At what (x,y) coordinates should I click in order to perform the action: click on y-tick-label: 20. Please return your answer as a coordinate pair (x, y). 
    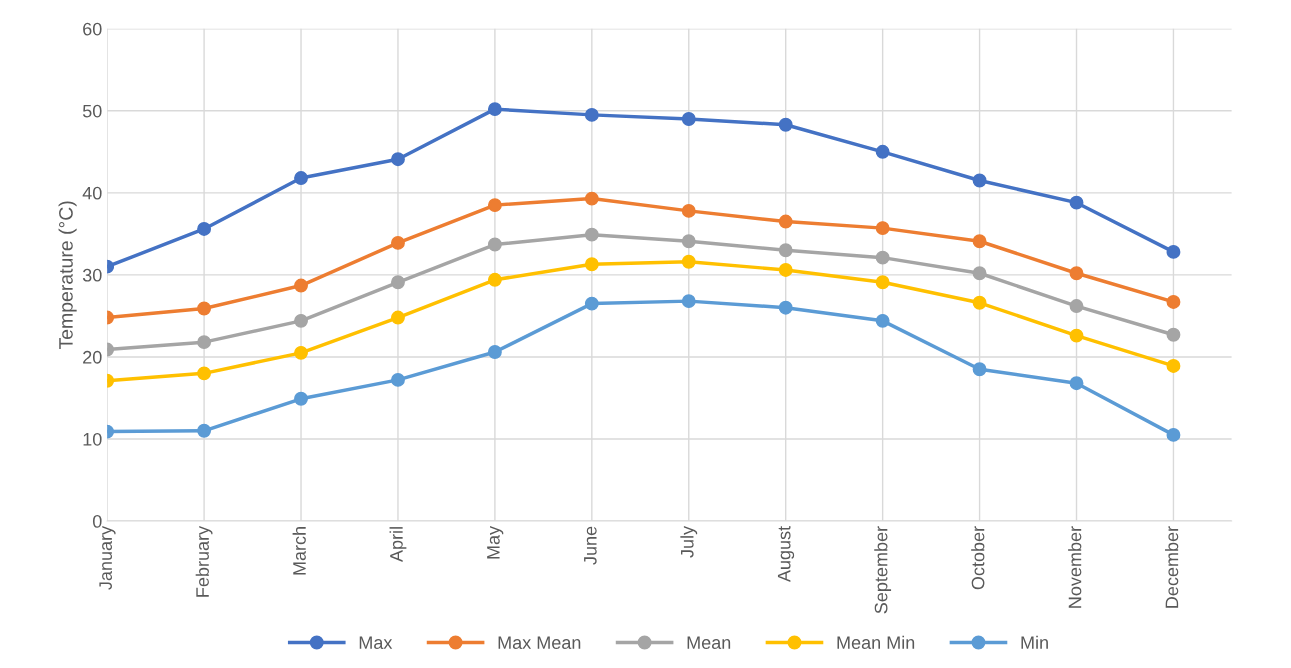
    Looking at the image, I should click on (92, 357).